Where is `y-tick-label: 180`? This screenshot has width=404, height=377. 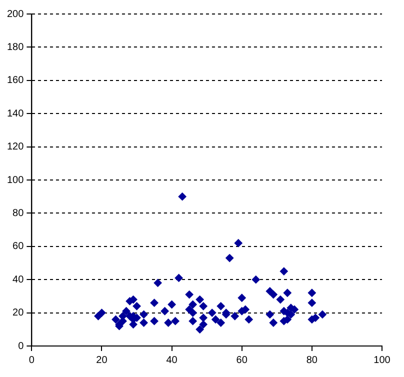
y-tick-label: 180 is located at coordinates (15, 47).